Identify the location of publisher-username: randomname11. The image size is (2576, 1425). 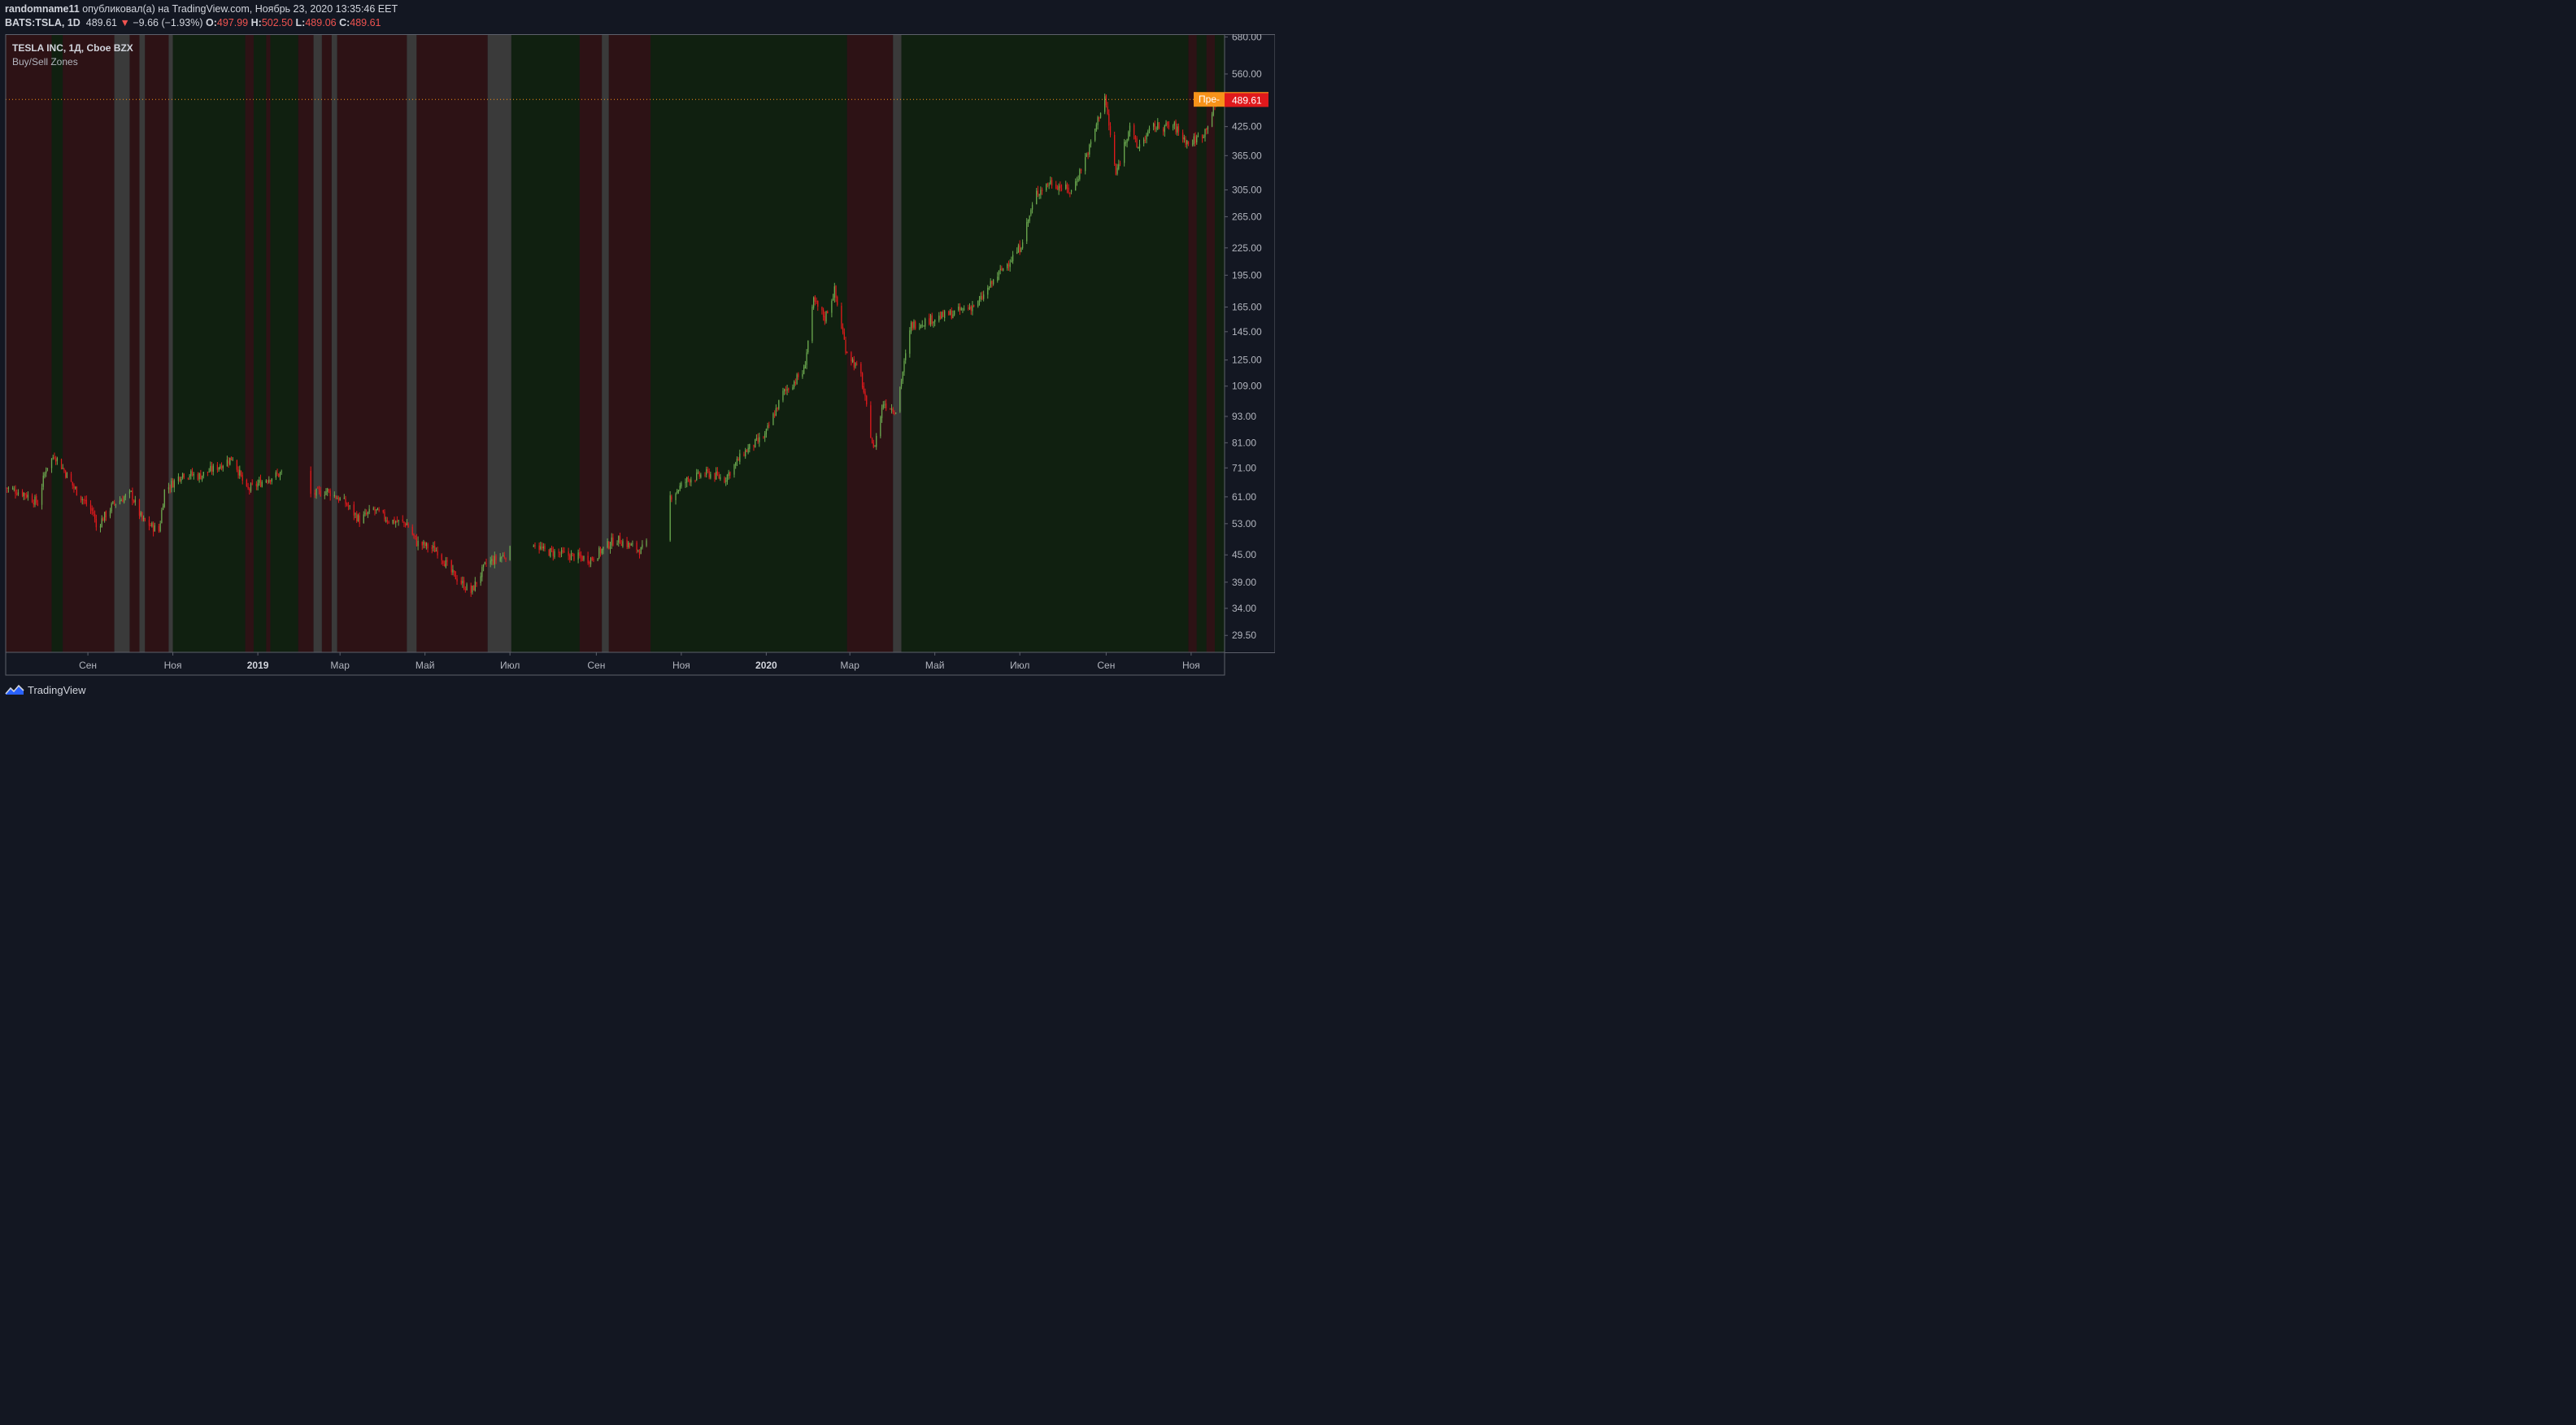
(42, 9).